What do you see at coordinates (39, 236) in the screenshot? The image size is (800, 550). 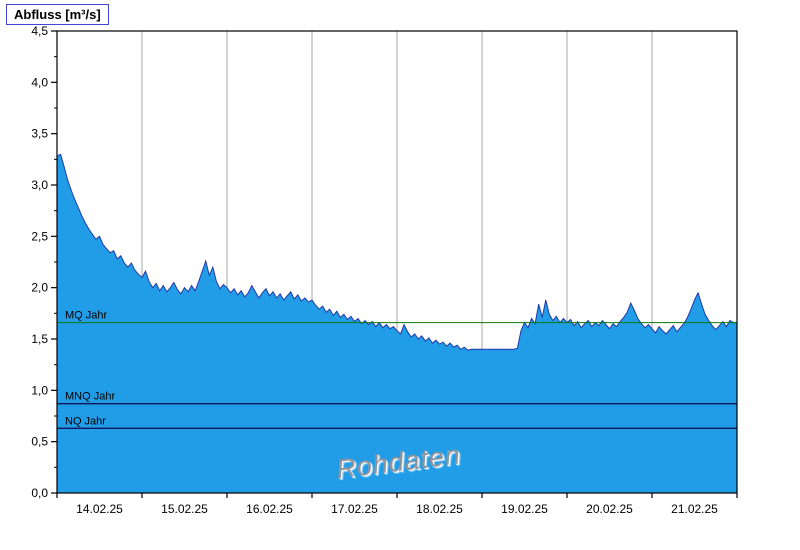 I see `y-tick-label: 2,5` at bounding box center [39, 236].